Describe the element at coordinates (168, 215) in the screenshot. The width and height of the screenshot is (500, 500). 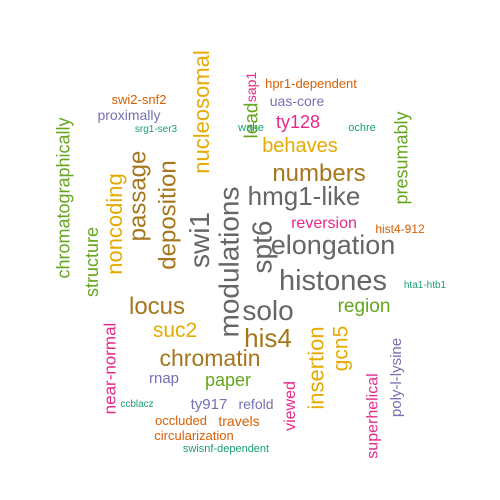
I see `word-deposition: deposition` at that location.